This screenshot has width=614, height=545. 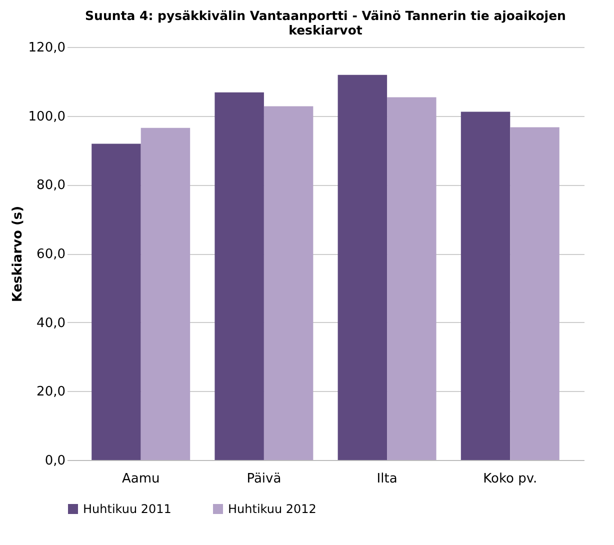 I want to click on y-tick-label: 0,0, so click(x=55, y=461).